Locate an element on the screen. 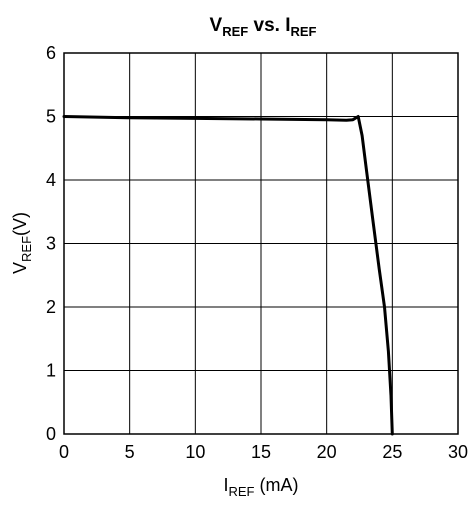 The width and height of the screenshot is (472, 511). y-tick-label-5: 5 is located at coordinates (51, 117).